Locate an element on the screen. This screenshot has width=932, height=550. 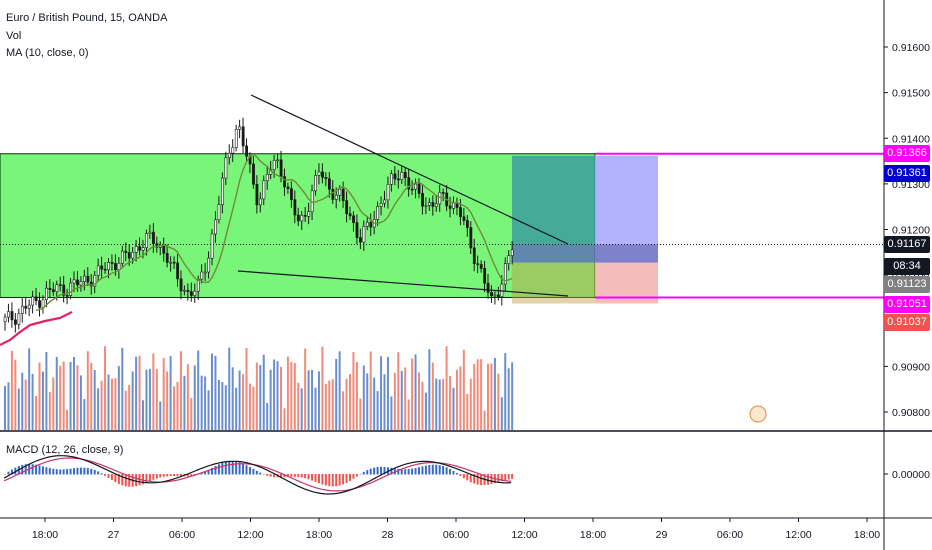
drawing-lines-layer is located at coordinates (403, 195).